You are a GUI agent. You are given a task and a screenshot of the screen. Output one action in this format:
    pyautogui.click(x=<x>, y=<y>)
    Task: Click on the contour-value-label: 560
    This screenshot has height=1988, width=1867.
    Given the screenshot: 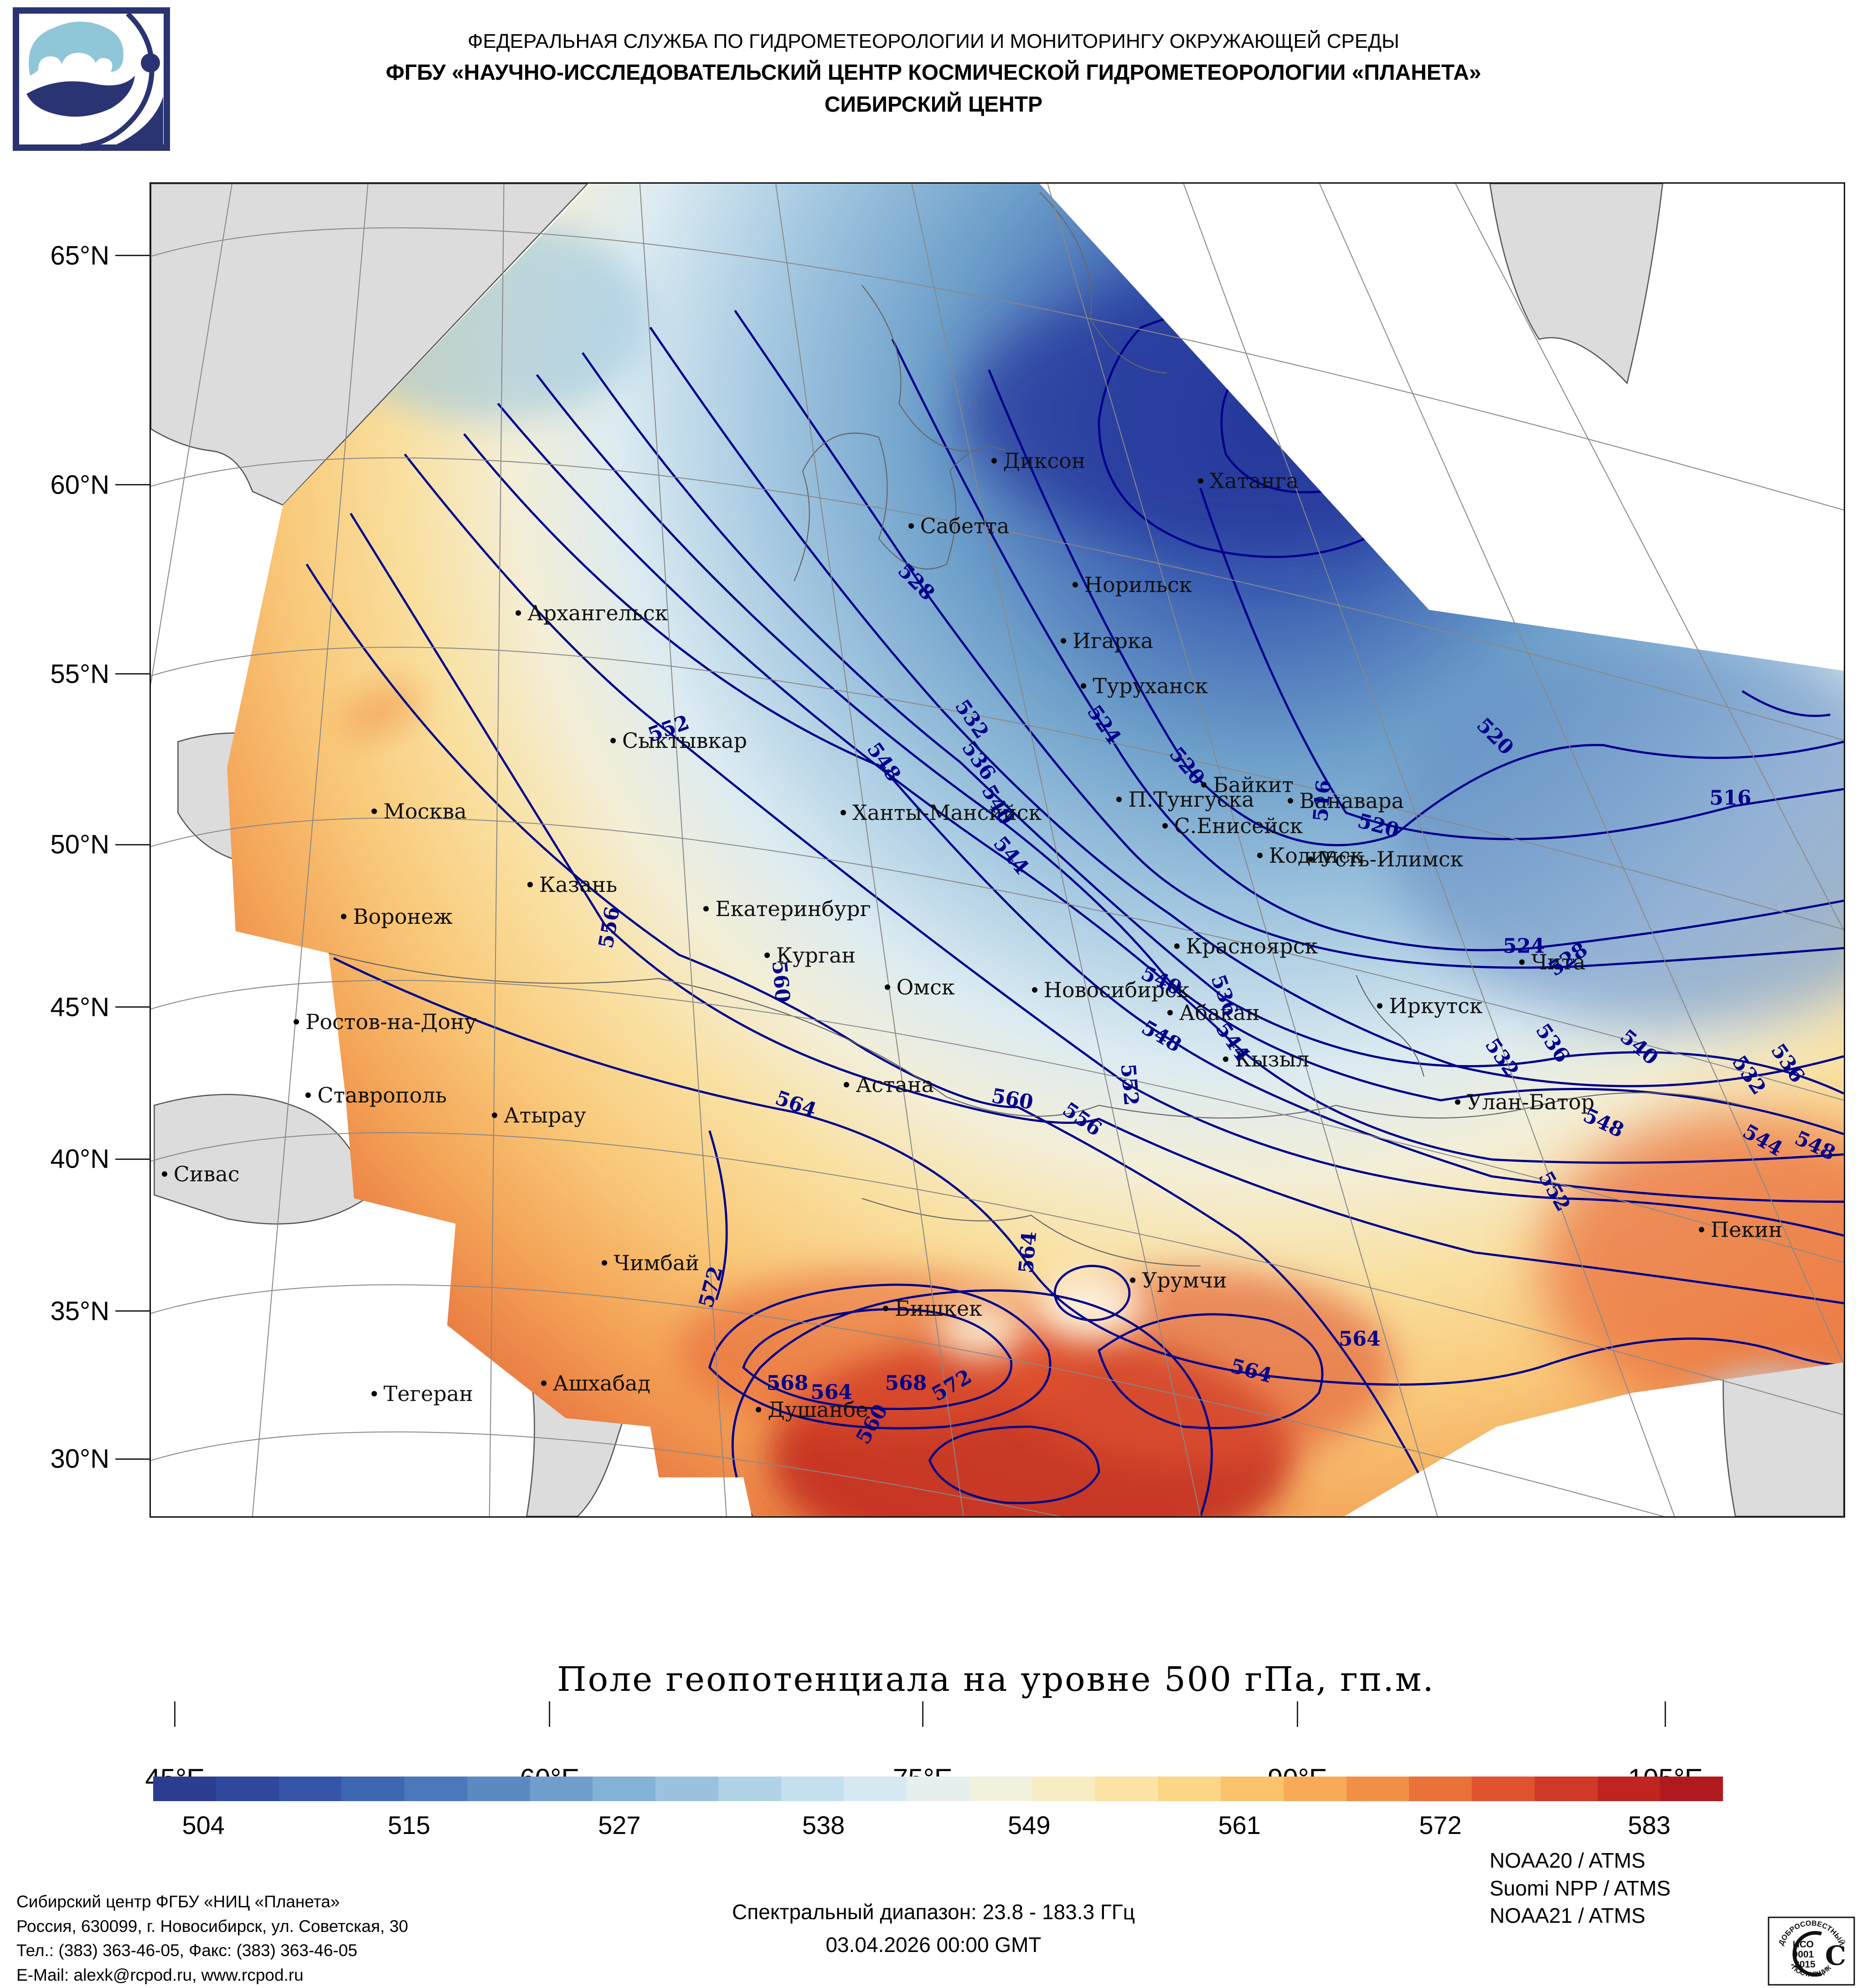 What is the action you would take?
    pyautogui.click(x=780, y=982)
    